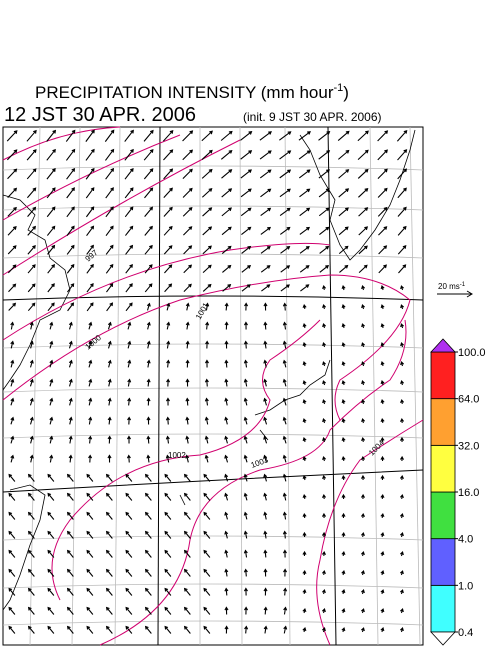 The width and height of the screenshot is (500, 650). Describe the element at coordinates (465, 586) in the screenshot. I see `colorbar-label: 1.0` at that location.